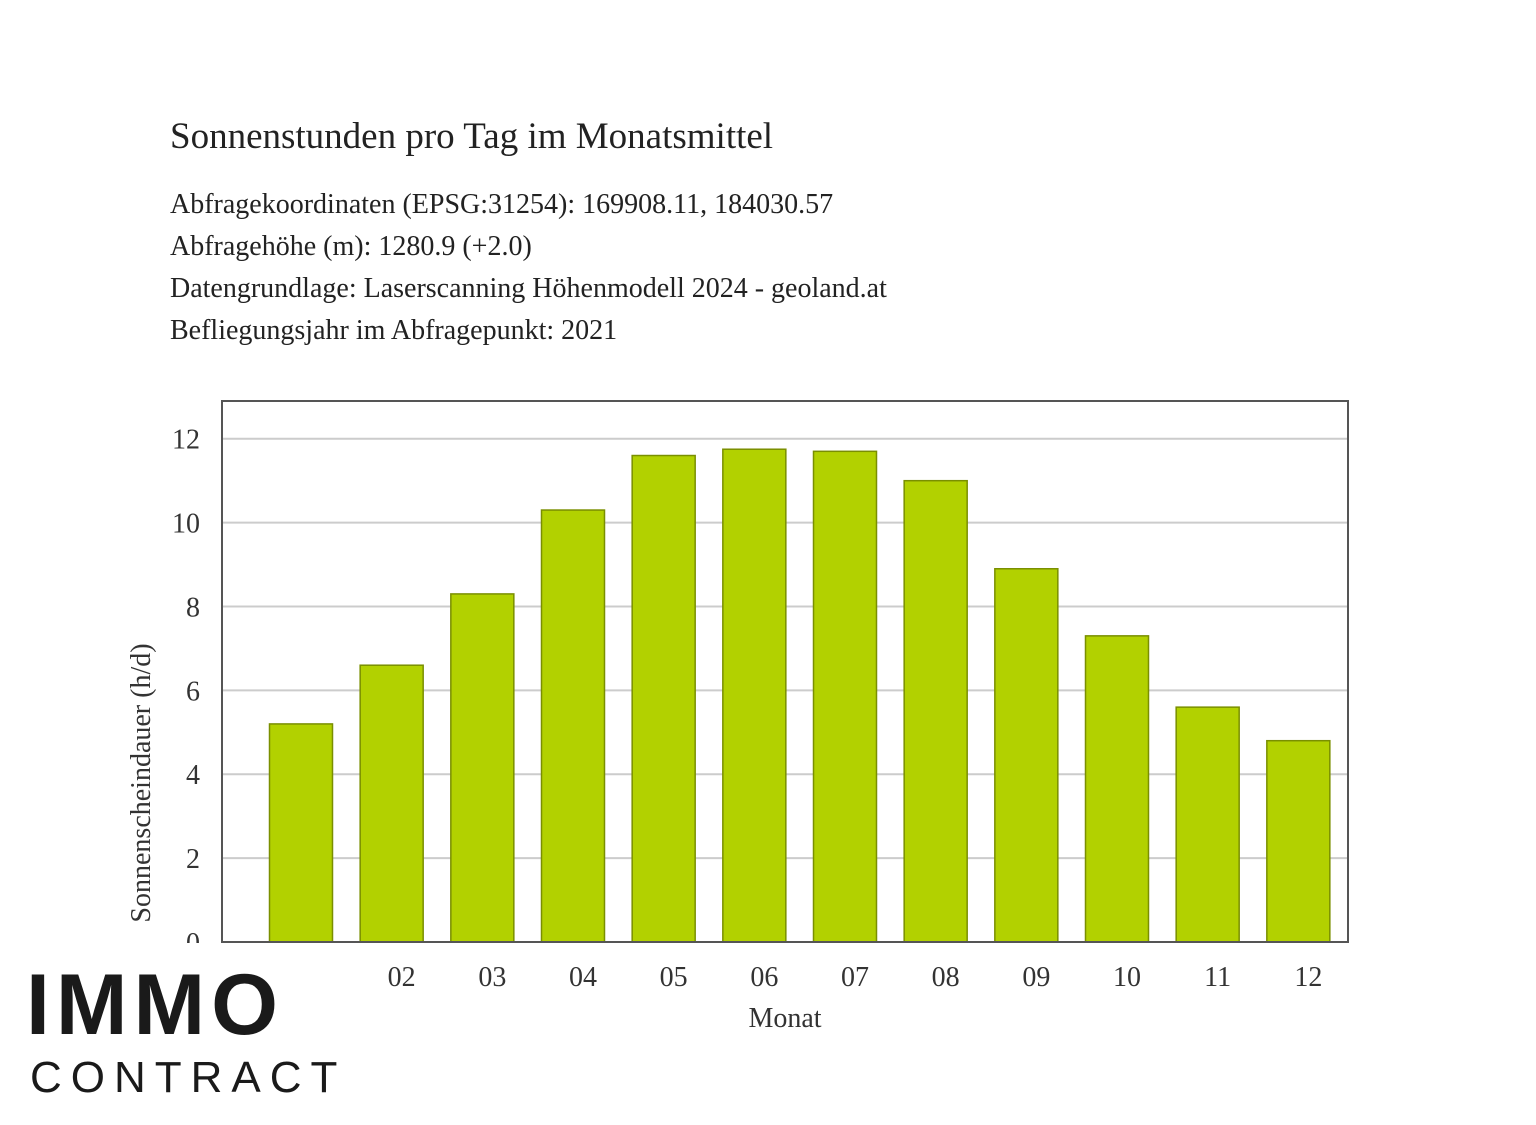 The image size is (1536, 1125). I want to click on y-axis-label: Sonnenscheindauer (h/d), so click(141, 782).